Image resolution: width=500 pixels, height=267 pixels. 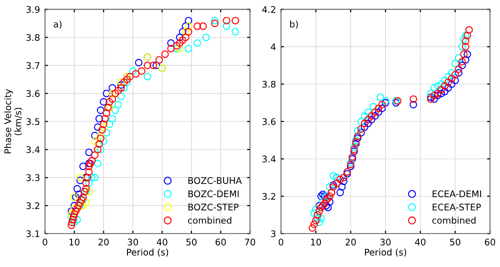 I want to click on legend-label: BOZC-STEP, so click(x=213, y=207).